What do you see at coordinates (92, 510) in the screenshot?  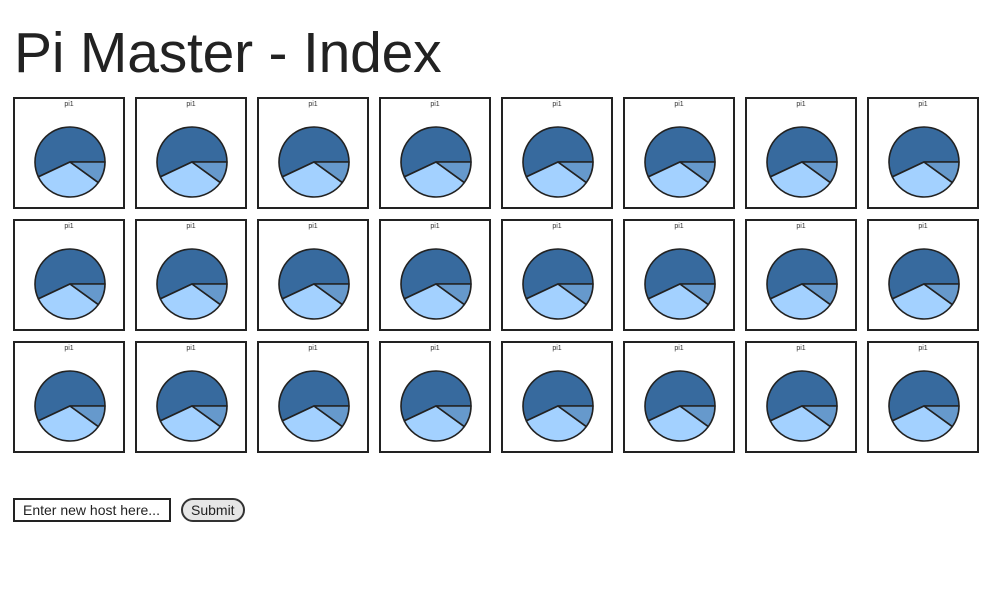 I see `new-host-input` at bounding box center [92, 510].